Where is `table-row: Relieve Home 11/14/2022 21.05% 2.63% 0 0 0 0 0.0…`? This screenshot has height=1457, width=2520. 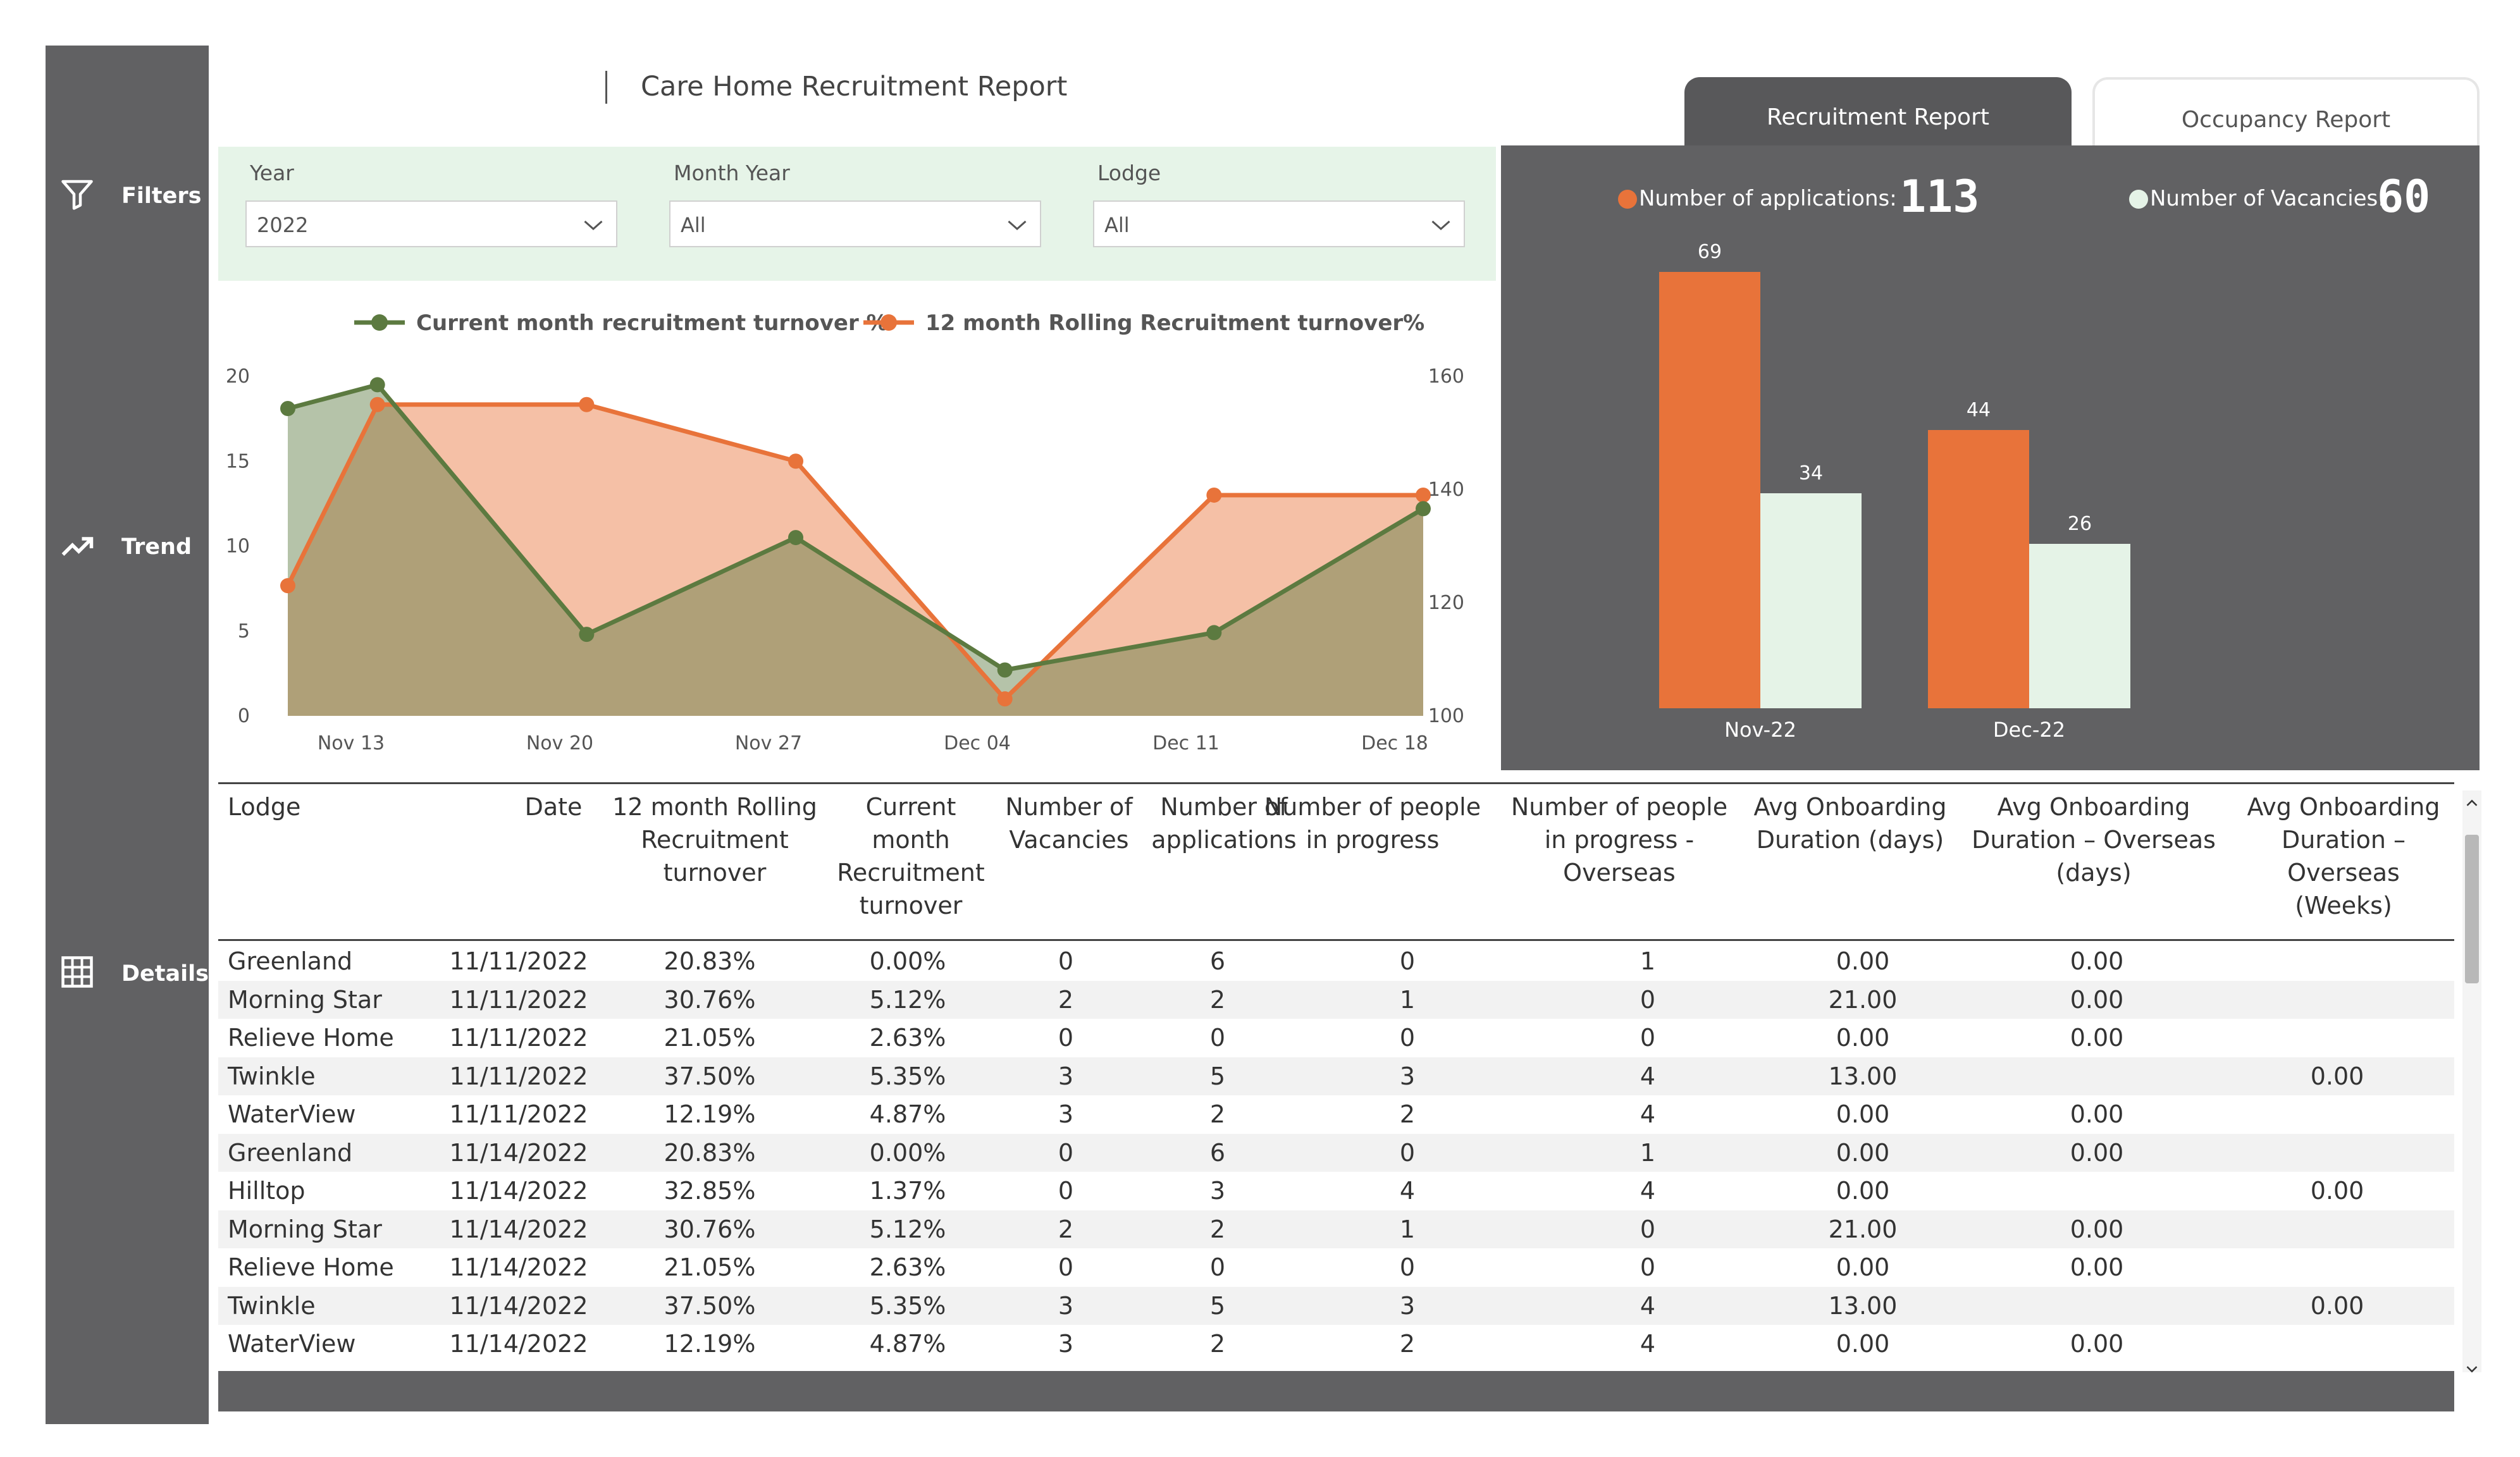
table-row: Relieve Home 11/14/2022 21.05% 2.63% 0 0 0 0 0.0… is located at coordinates (1336, 1267).